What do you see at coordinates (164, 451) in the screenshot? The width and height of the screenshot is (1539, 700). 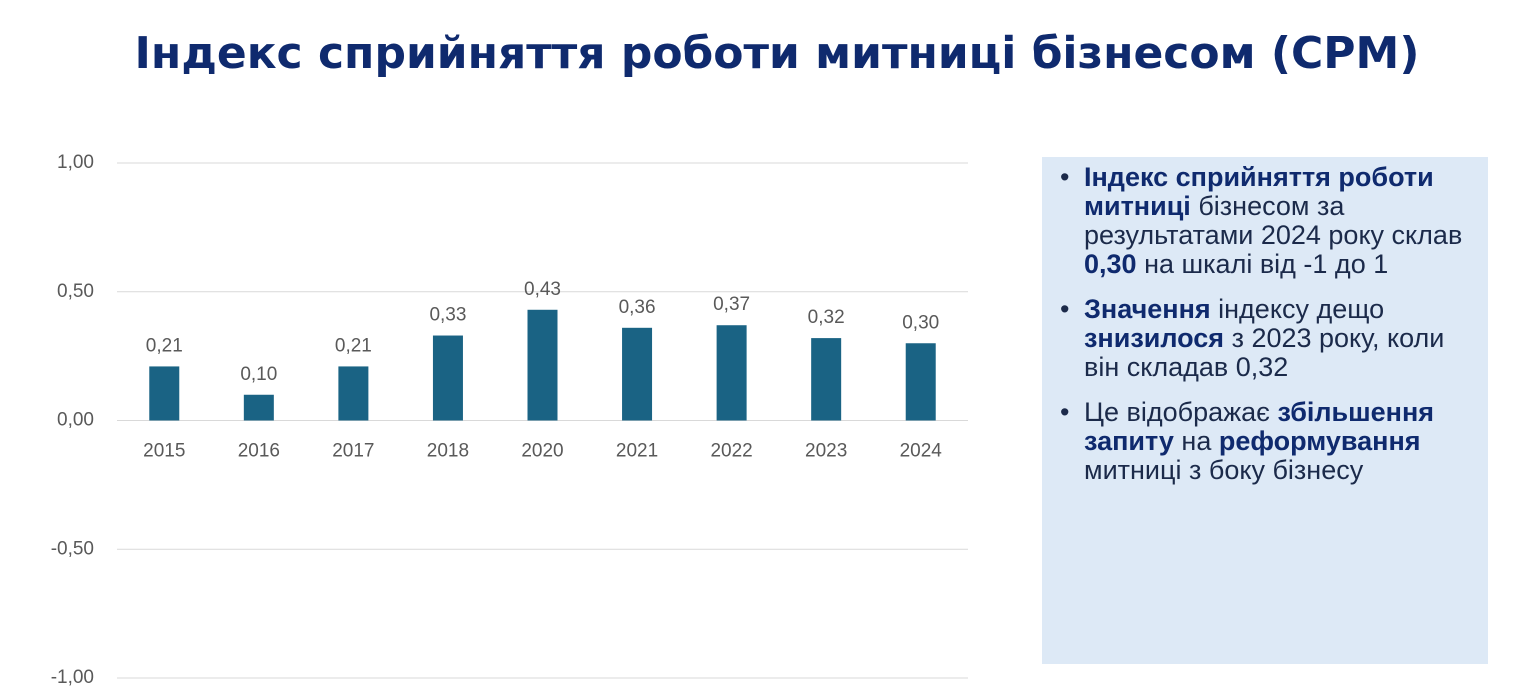 I see `x-tick-label: 2015` at bounding box center [164, 451].